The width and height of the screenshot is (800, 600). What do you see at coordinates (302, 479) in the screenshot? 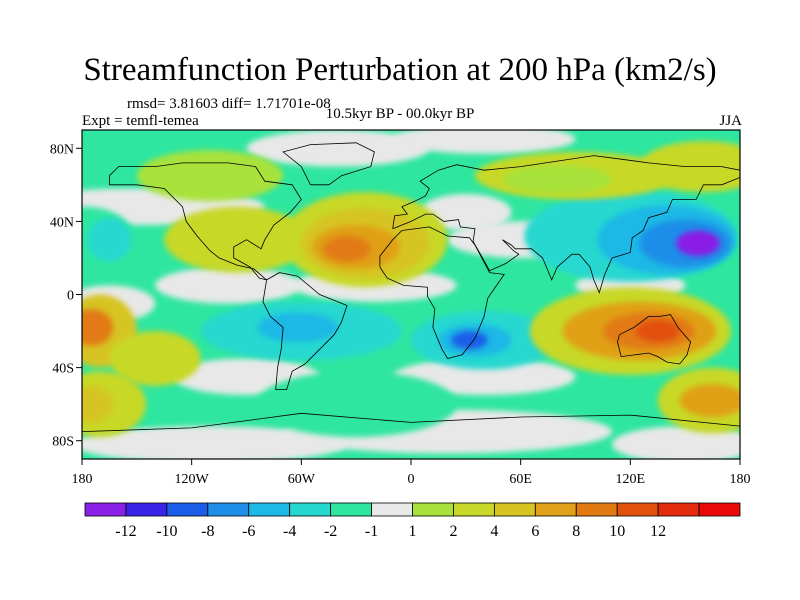
I see `lon-tick-label: 60W` at bounding box center [302, 479].